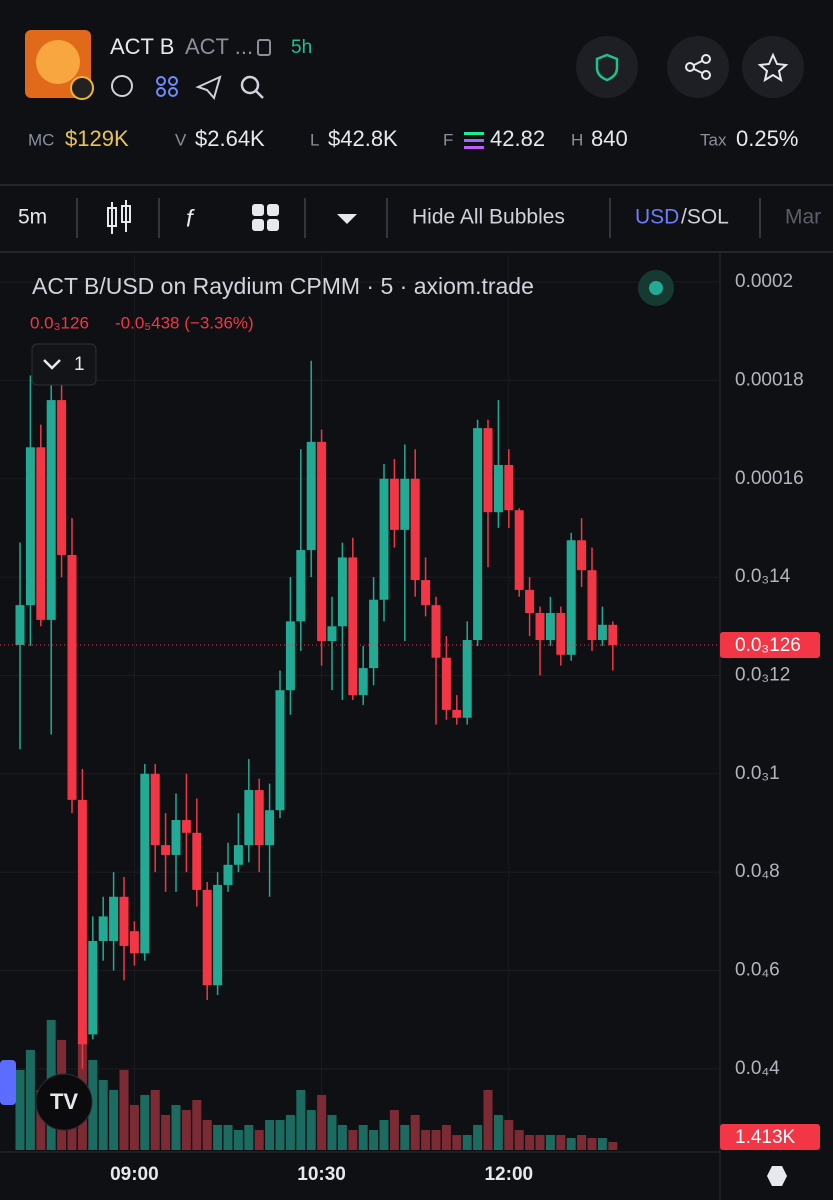 The width and height of the screenshot is (833, 1200). I want to click on y-tick-label: 0.0₄6, so click(757, 970).